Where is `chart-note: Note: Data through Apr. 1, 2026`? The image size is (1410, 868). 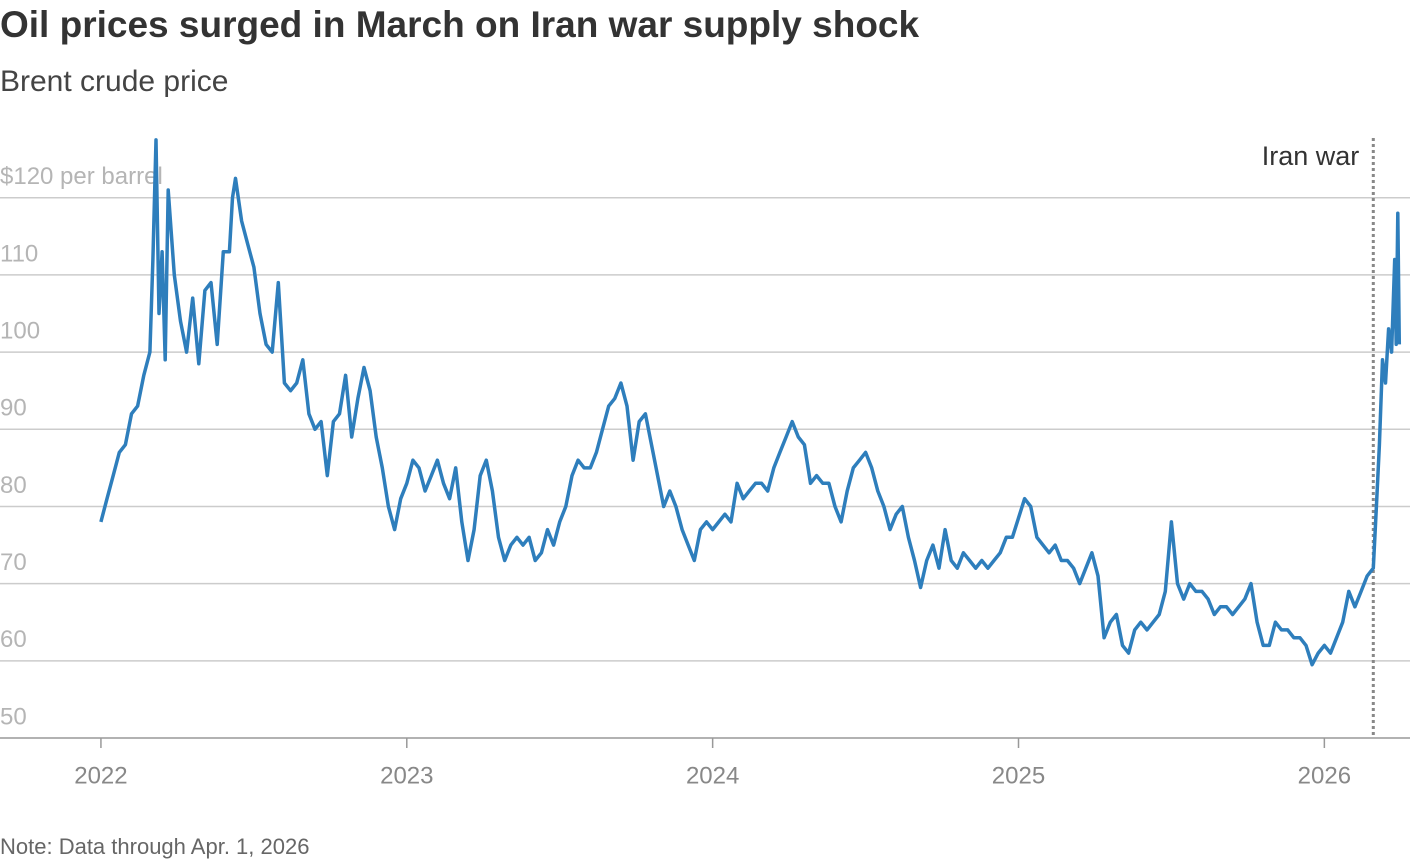 chart-note: Note: Data through Apr. 1, 2026 is located at coordinates (154, 846).